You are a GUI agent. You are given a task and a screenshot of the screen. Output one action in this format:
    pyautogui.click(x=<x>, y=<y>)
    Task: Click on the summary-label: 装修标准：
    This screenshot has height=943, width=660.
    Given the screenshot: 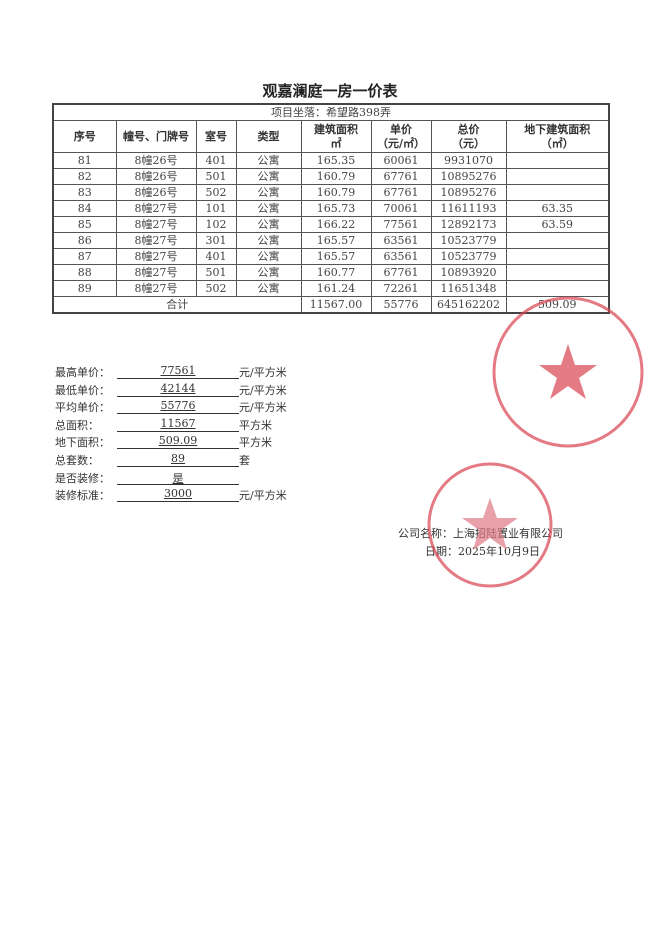 What is the action you would take?
    pyautogui.click(x=82, y=496)
    